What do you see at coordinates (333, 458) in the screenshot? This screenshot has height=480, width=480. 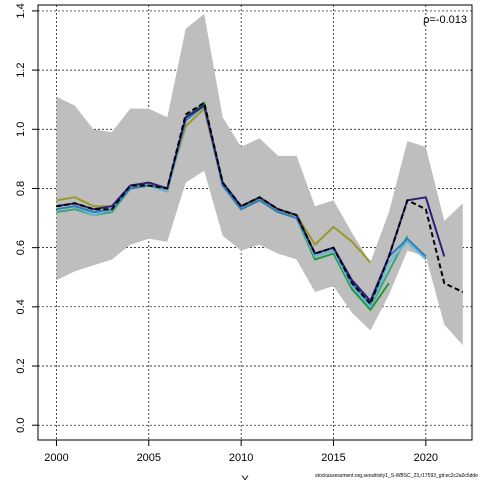 I see `x-tick-label-3: 2015` at bounding box center [333, 458].